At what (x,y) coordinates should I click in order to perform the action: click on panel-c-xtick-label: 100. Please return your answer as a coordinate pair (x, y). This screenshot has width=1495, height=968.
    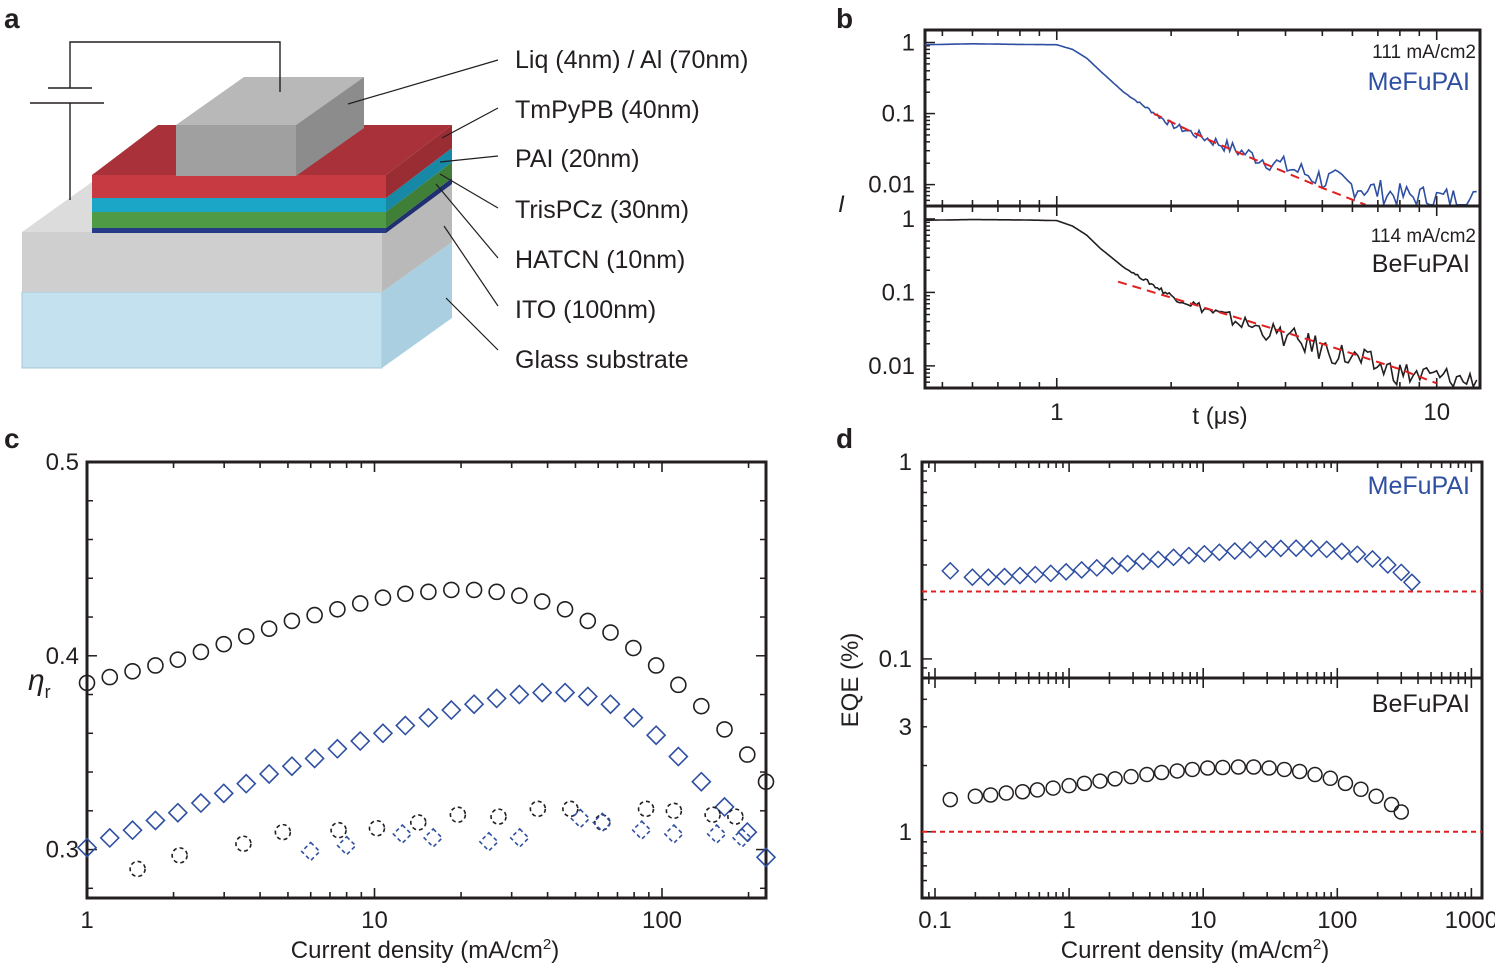
    Looking at the image, I should click on (662, 920).